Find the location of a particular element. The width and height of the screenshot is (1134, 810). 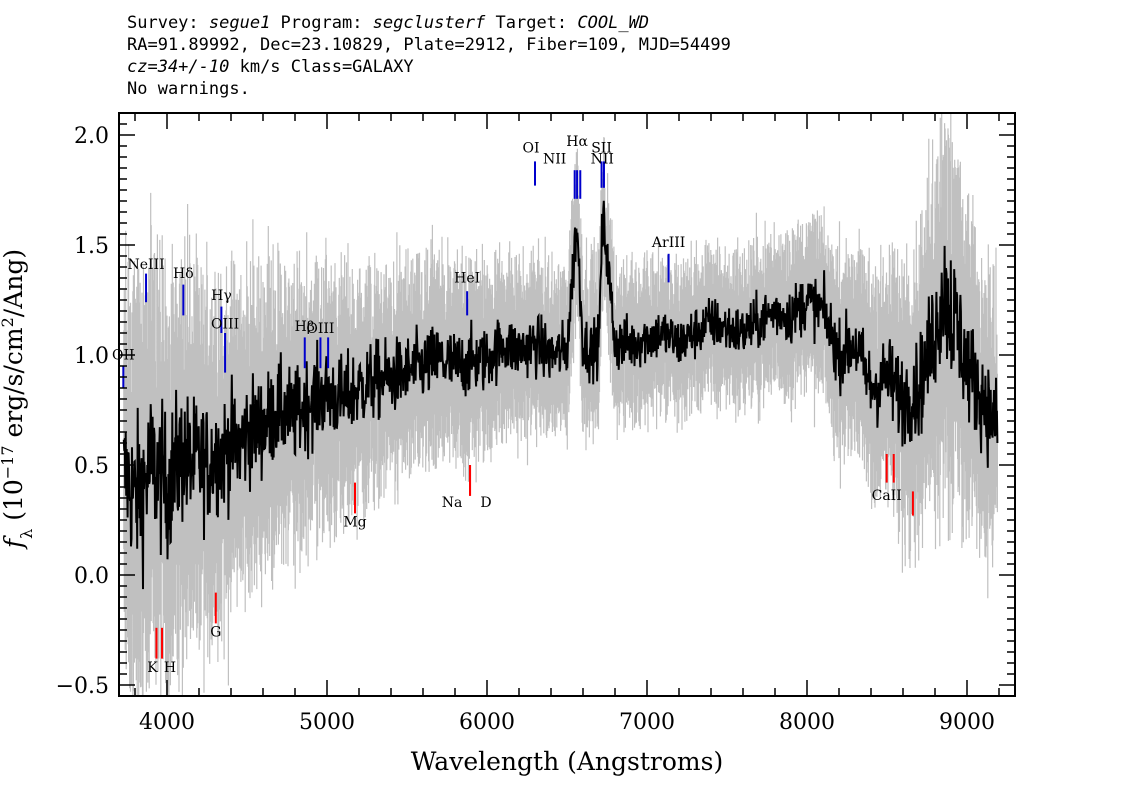

target-label: Target: is located at coordinates (531, 23).